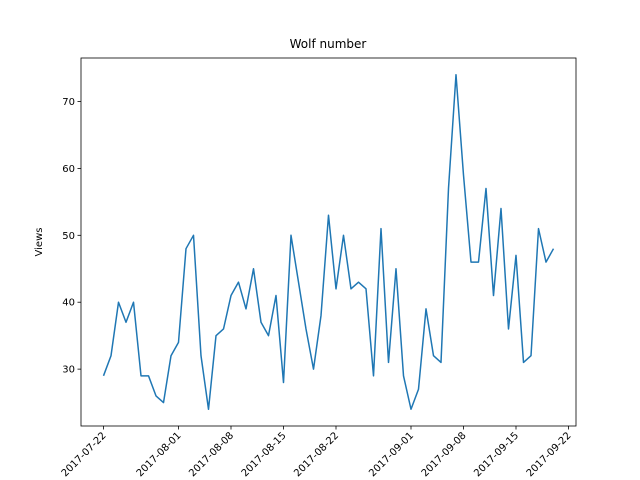  I want to click on x-tick-label: 2017-09-15, so click(496, 454).